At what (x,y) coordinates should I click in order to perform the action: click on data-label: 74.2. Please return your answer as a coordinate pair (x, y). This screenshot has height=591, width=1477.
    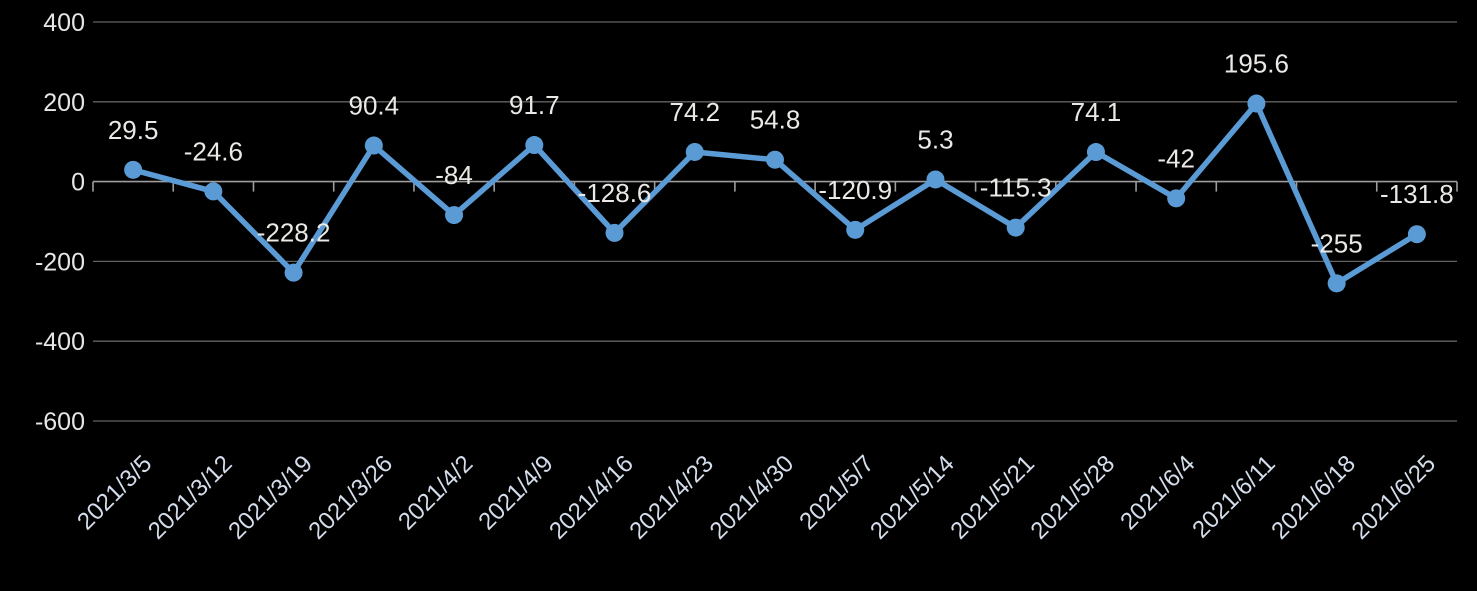
    Looking at the image, I should click on (694, 112).